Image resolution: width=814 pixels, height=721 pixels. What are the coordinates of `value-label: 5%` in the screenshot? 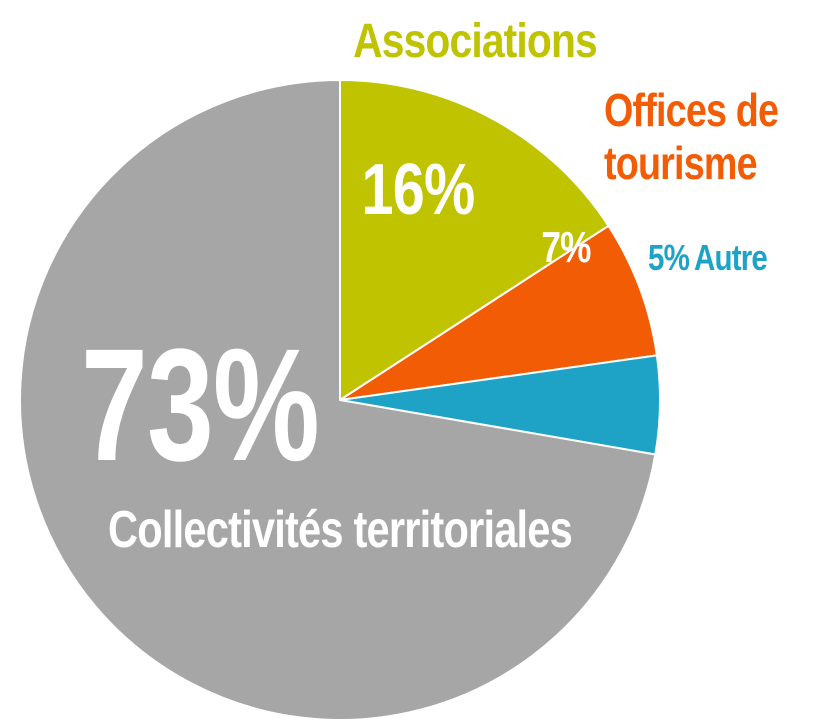 It's located at (669, 257).